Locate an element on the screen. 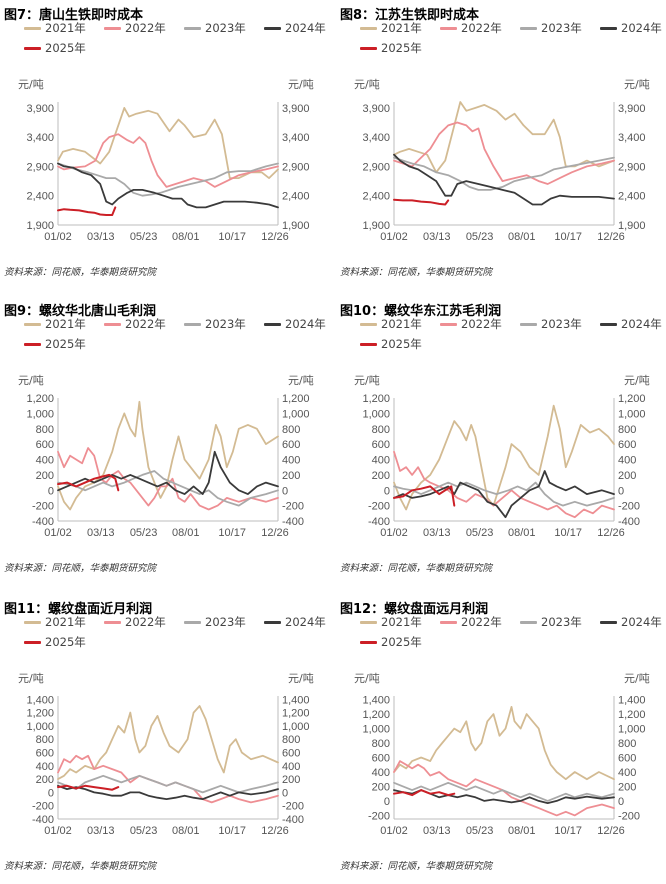 Image resolution: width=666 pixels, height=884 pixels. y-tick-label-right: 2,400 is located at coordinates (632, 197).